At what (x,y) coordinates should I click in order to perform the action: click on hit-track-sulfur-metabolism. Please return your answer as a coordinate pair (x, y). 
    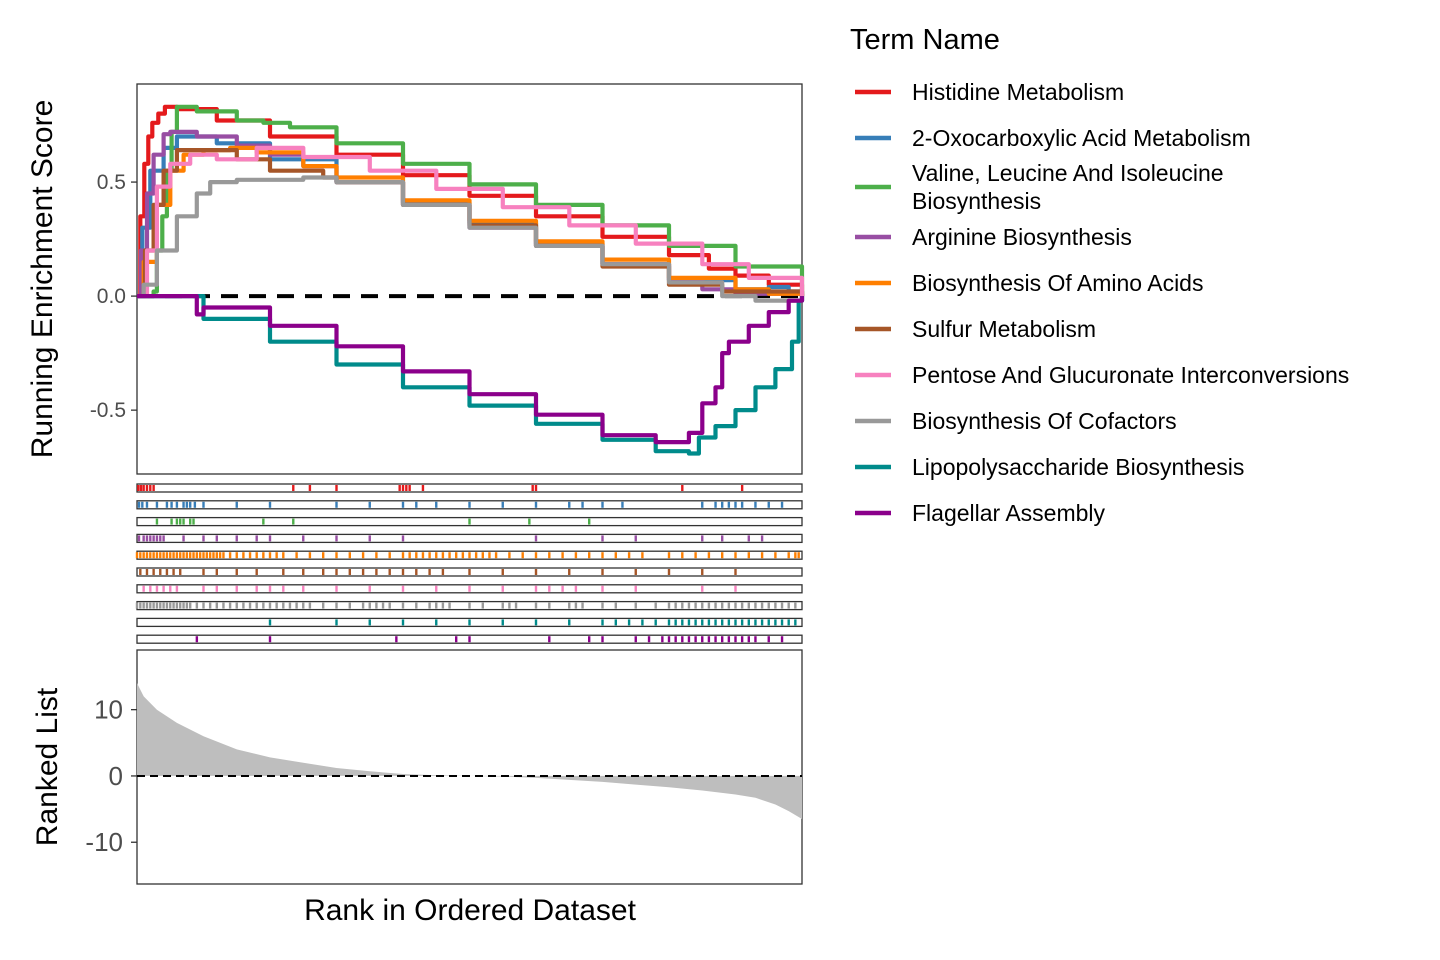
    Looking at the image, I should click on (469, 572).